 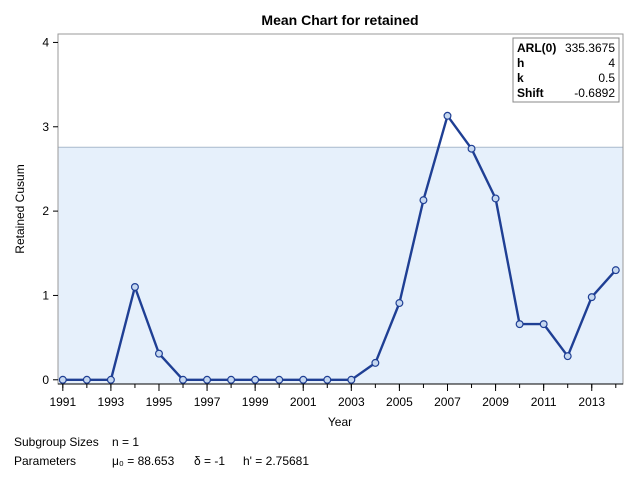 What do you see at coordinates (590, 48) in the screenshot?
I see `inset-value-arl: 335.3675` at bounding box center [590, 48].